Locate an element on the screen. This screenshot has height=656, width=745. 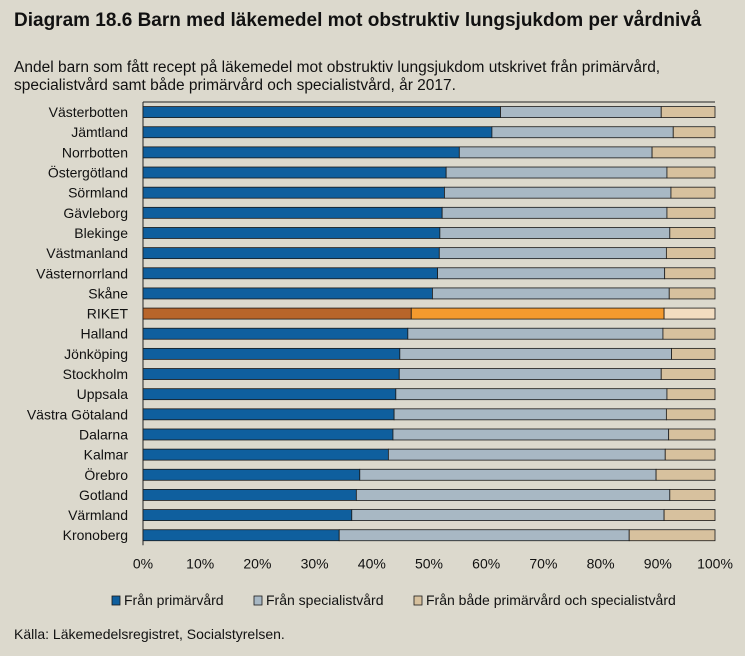
category-label: Jämtland is located at coordinates (99, 132).